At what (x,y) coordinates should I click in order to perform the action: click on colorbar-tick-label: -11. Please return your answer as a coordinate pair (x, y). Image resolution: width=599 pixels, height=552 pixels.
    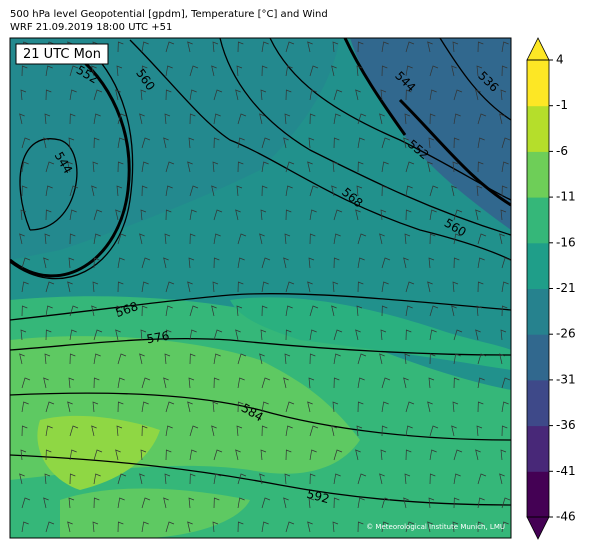
    Looking at the image, I should click on (566, 197).